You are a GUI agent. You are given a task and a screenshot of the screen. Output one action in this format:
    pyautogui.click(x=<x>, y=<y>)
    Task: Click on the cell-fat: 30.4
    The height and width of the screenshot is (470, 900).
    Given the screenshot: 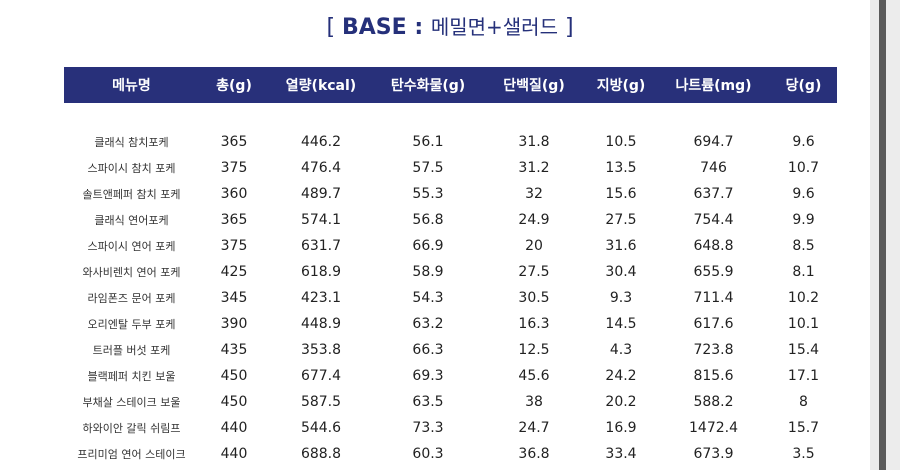 What is the action you would take?
    pyautogui.click(x=621, y=272)
    